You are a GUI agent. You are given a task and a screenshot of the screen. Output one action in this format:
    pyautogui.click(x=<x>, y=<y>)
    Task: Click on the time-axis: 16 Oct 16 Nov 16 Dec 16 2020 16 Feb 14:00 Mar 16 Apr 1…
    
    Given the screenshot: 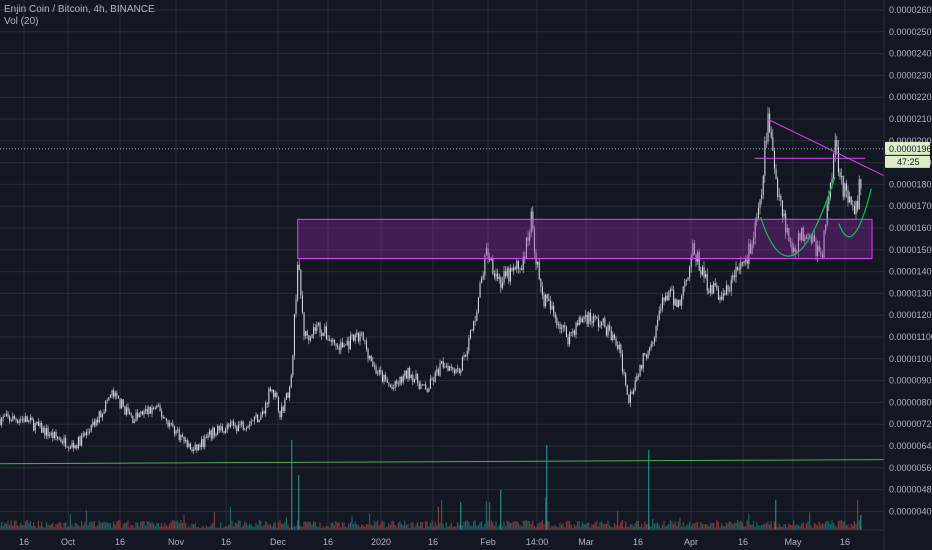 What is the action you would take?
    pyautogui.click(x=442, y=538)
    